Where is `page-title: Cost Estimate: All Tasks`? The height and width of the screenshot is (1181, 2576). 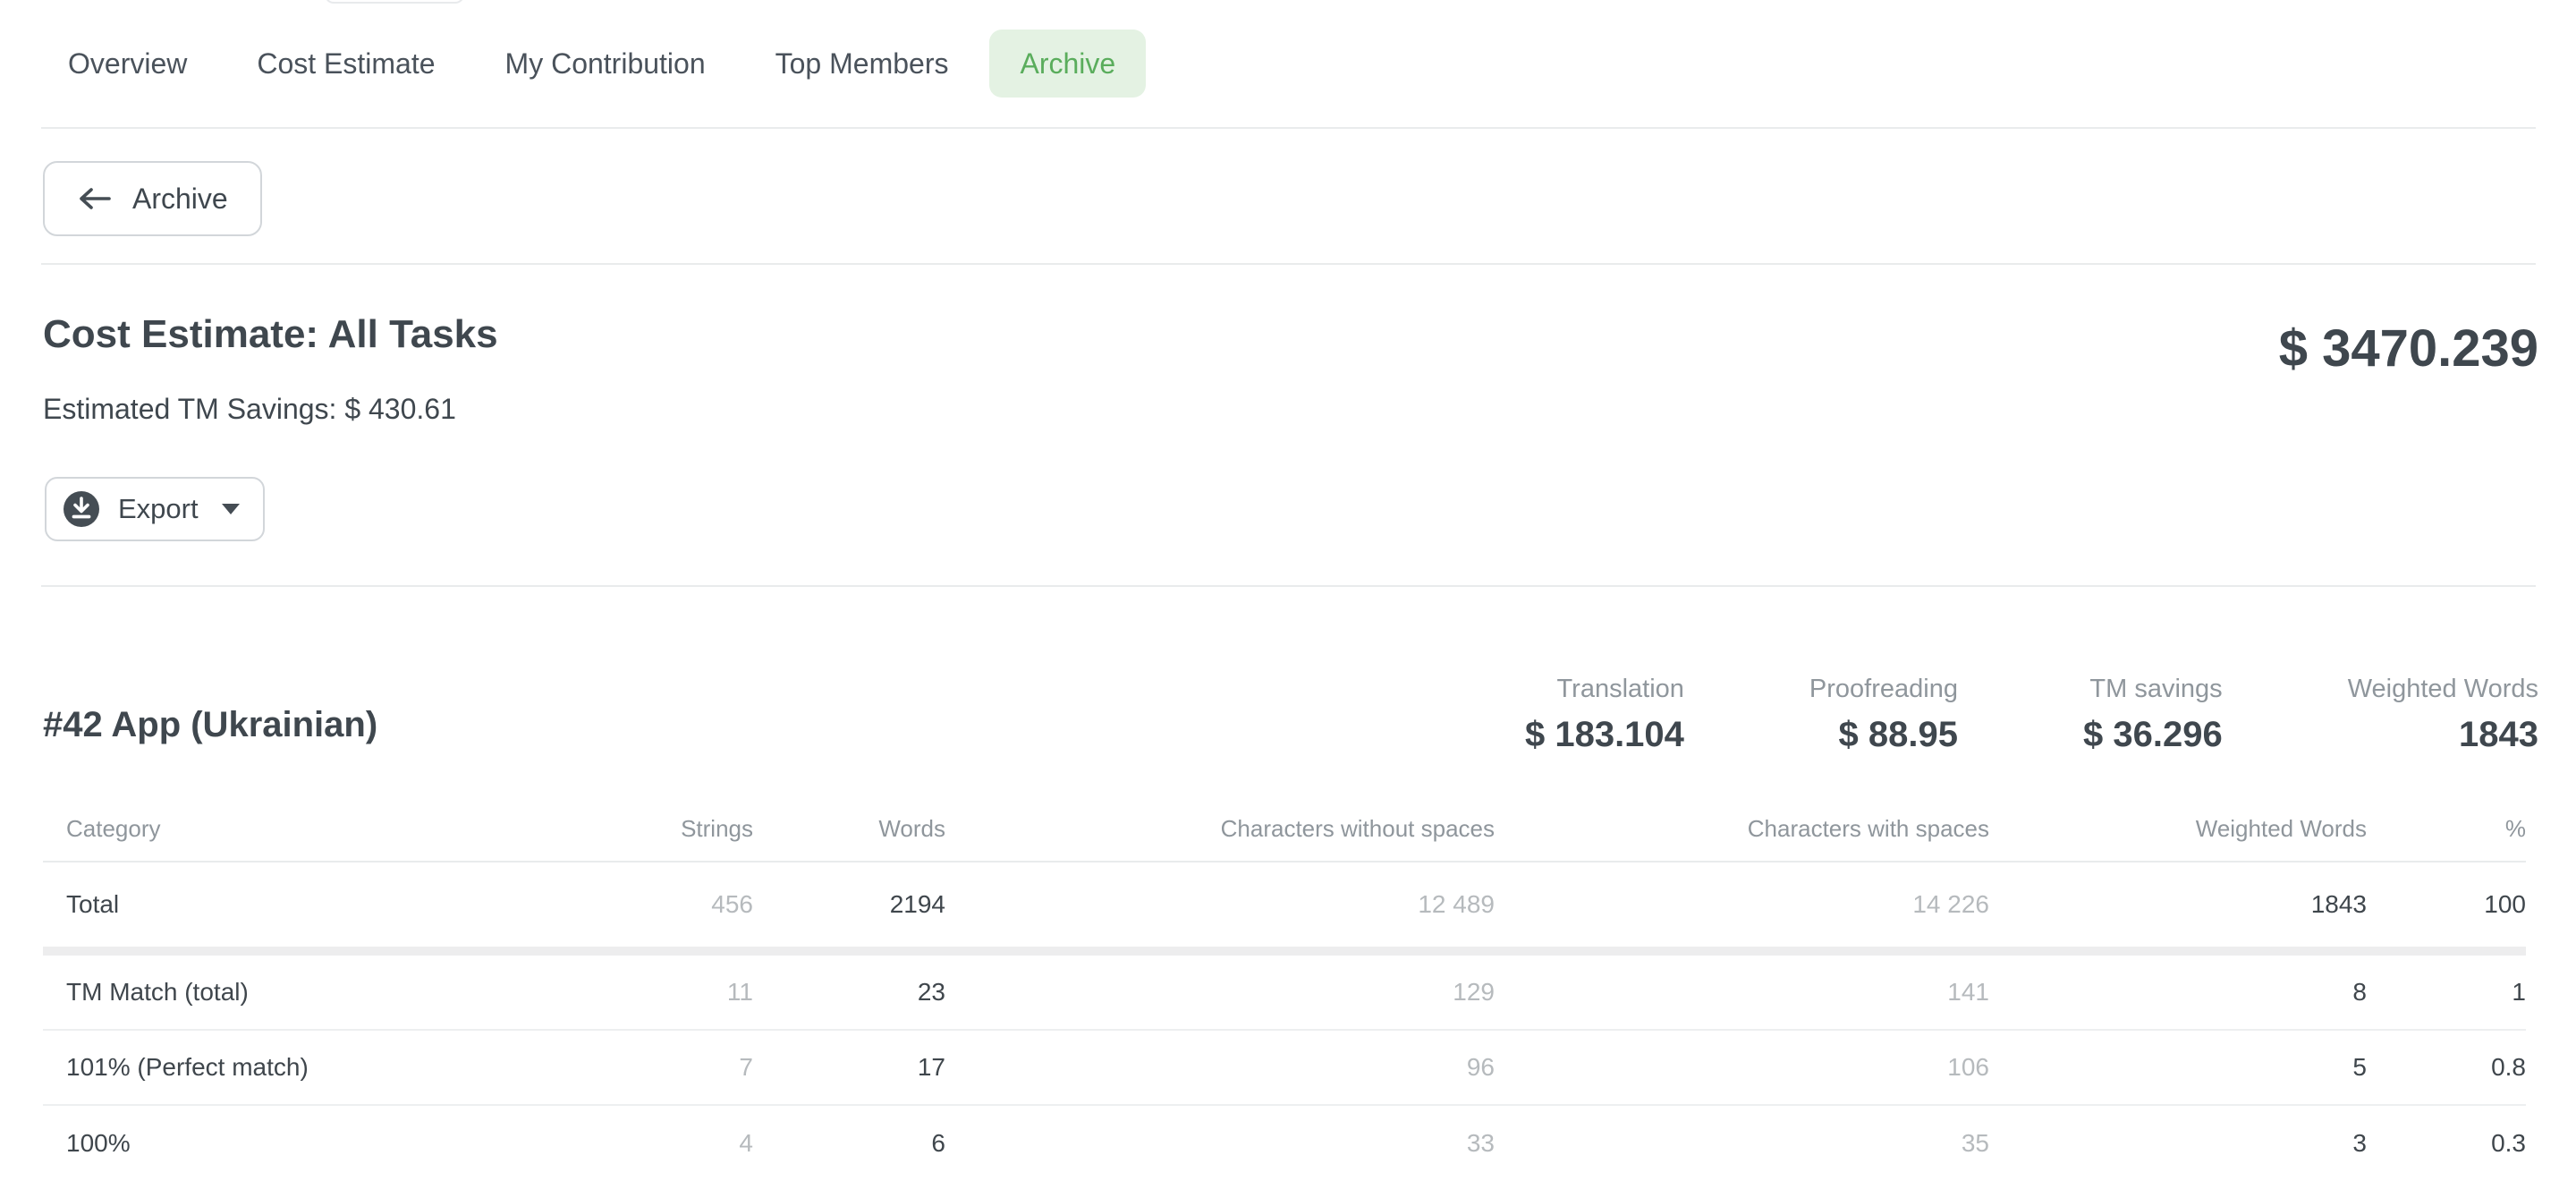
page-title: Cost Estimate: All Tasks is located at coordinates (270, 334).